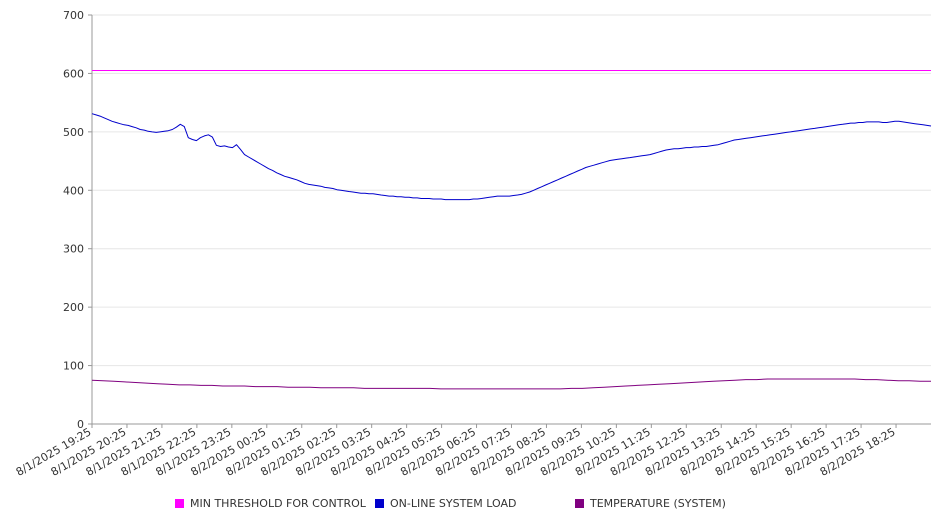  I want to click on y-tick-label: 500, so click(73, 132).